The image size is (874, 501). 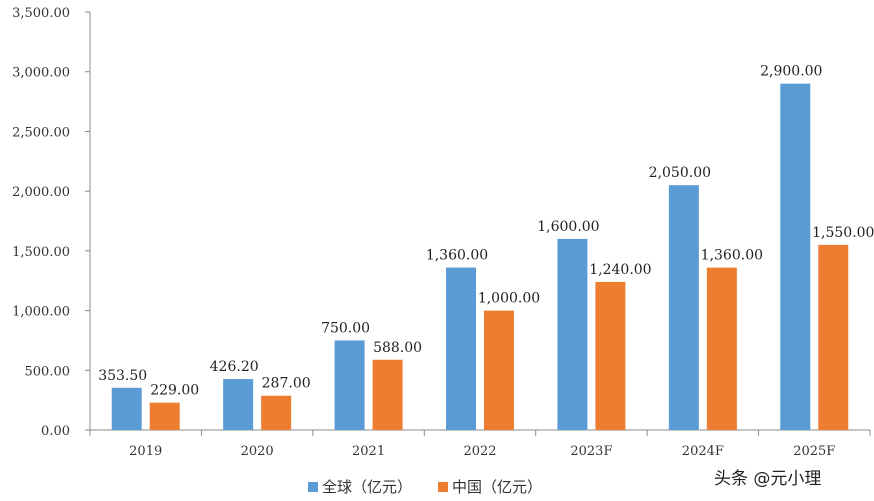 What do you see at coordinates (174, 391) in the screenshot?
I see `data-label-china: 229.00` at bounding box center [174, 391].